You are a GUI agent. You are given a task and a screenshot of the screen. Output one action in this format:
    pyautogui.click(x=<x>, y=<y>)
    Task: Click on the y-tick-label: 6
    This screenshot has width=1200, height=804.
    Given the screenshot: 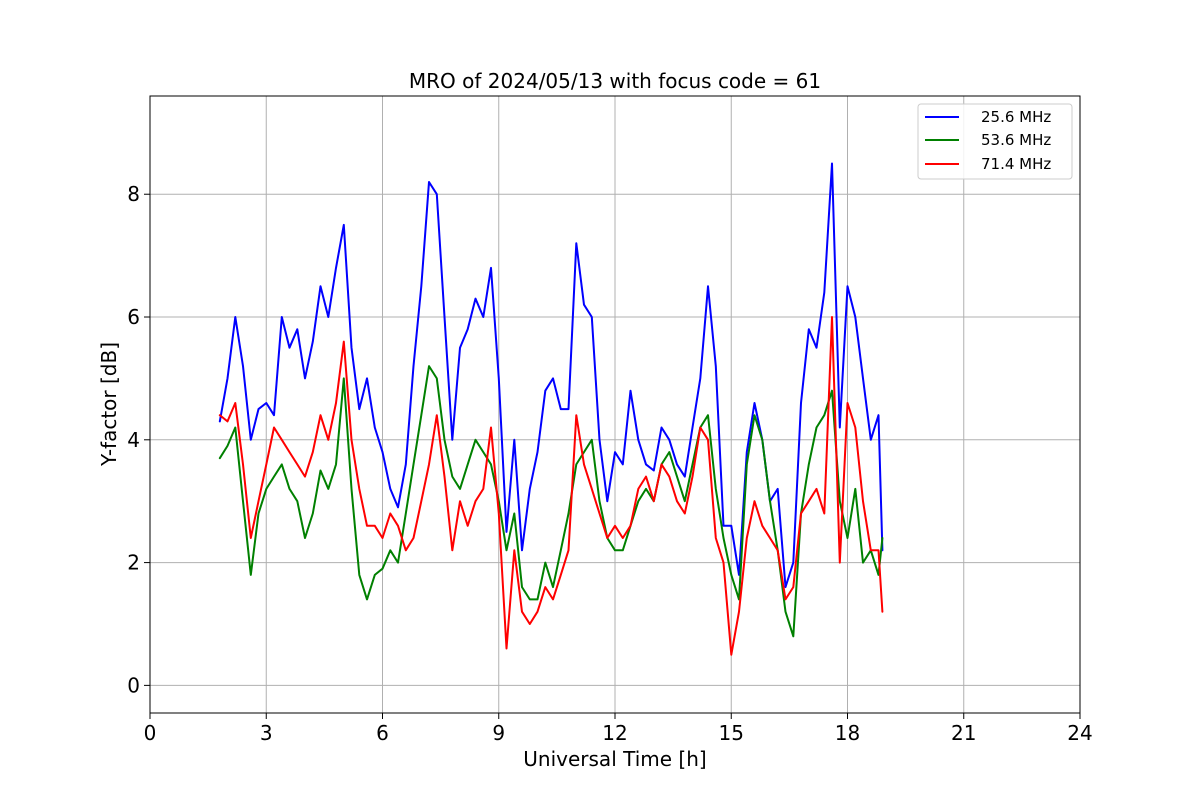 What is the action you would take?
    pyautogui.click(x=133, y=317)
    